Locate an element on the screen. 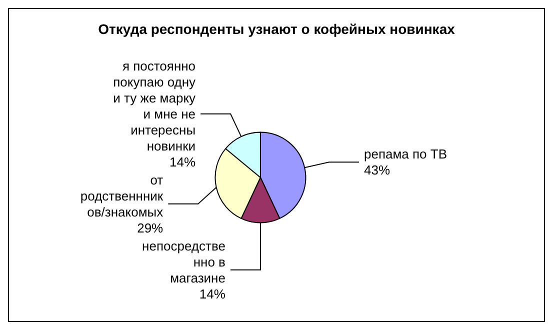 Image resolution: width=555 pixels, height=332 pixels. data-label: 29% is located at coordinates (150, 228).